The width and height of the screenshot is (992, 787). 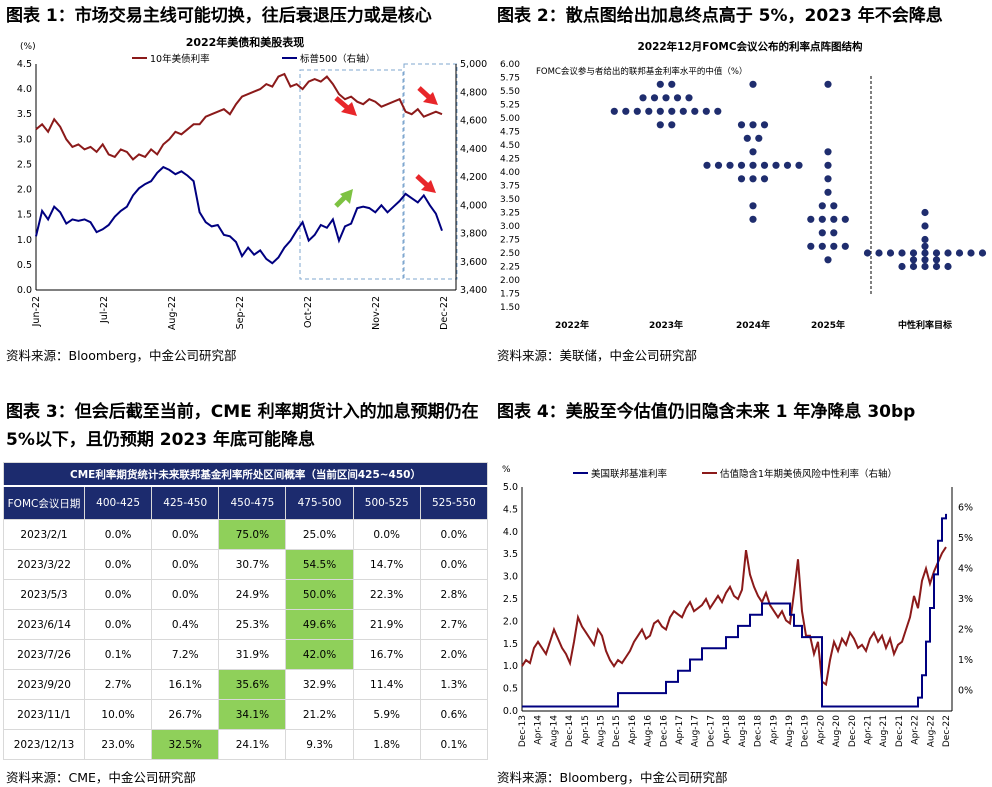 I want to click on probability-cell: 21.9%, so click(x=386, y=624).